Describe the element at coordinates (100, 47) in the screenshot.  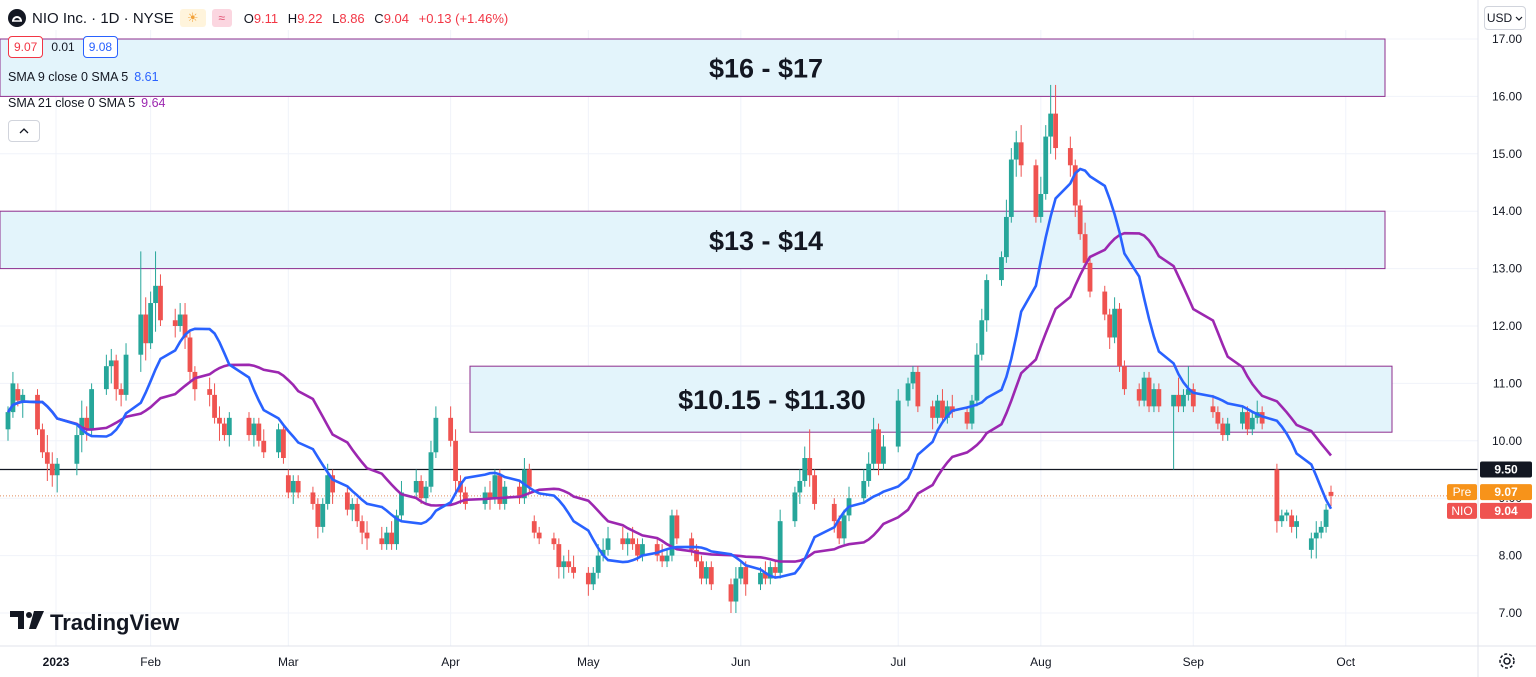
I see `buy-price-button: 9.08` at that location.